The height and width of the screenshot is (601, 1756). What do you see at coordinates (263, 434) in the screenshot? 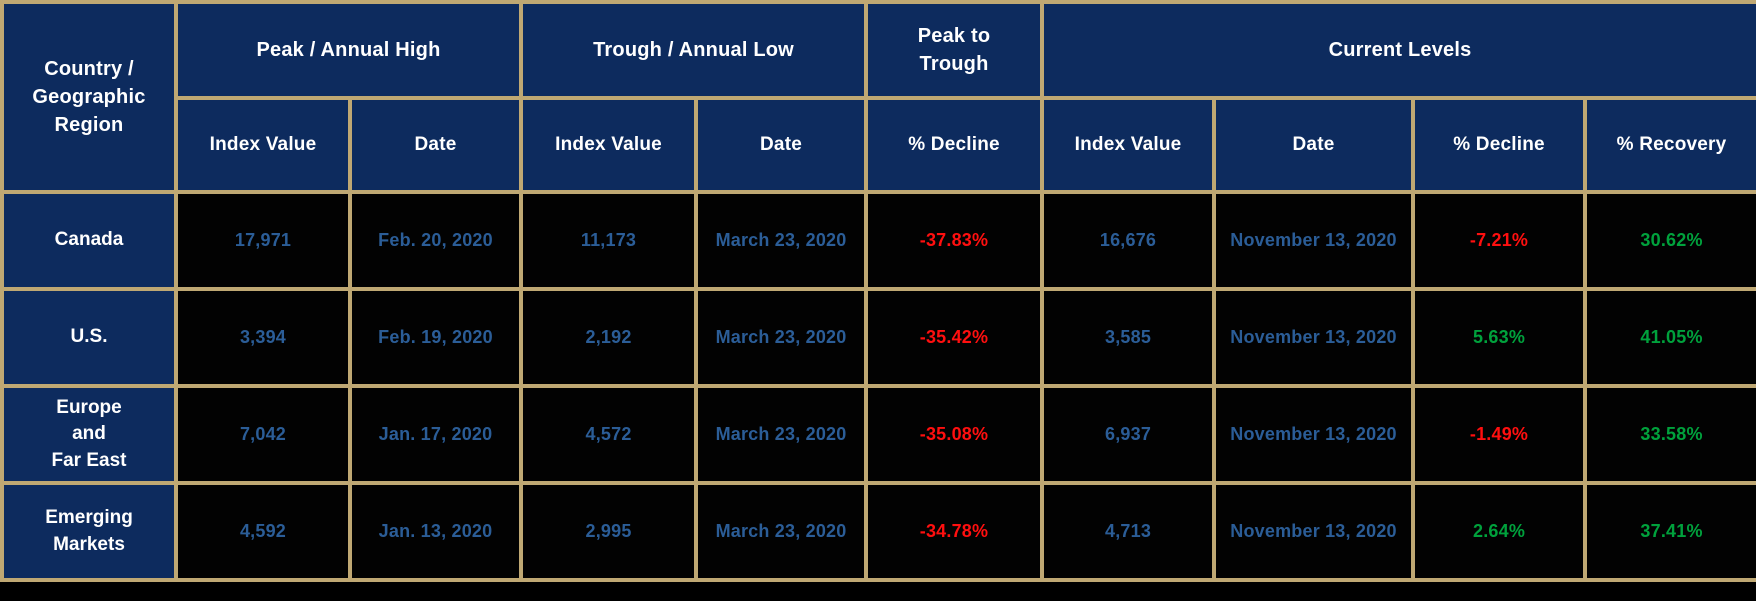
I see `cell-efe-peak-index: 7,042` at bounding box center [263, 434].